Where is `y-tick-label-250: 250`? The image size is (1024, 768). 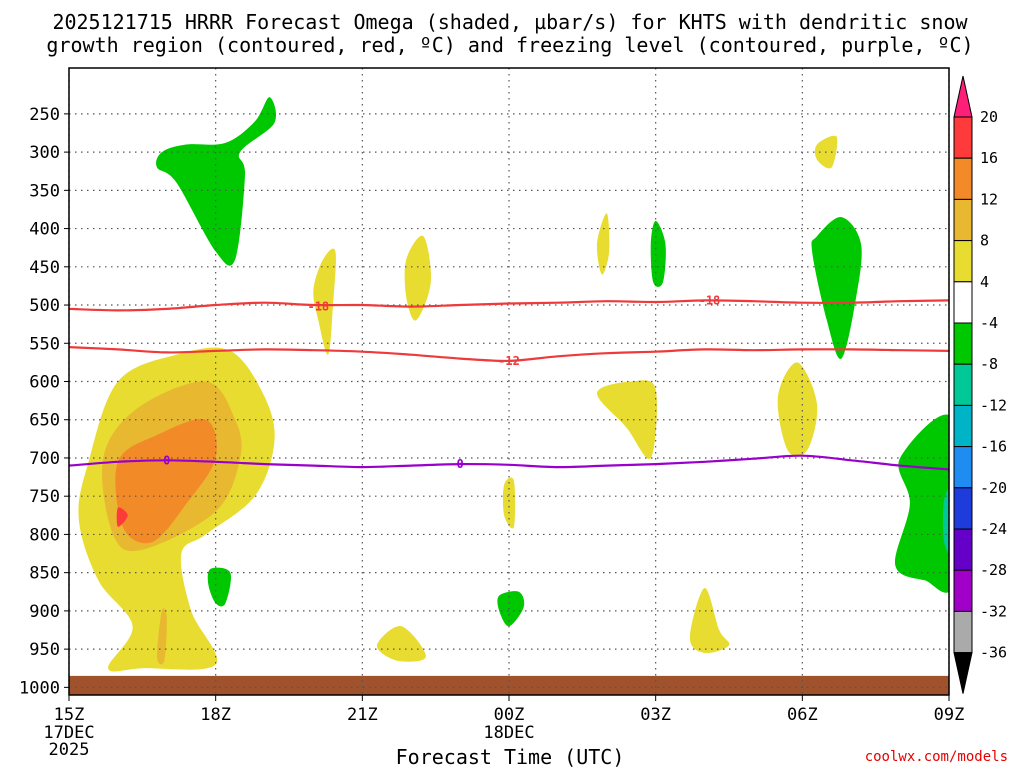
y-tick-label-250: 250 is located at coordinates (44, 115).